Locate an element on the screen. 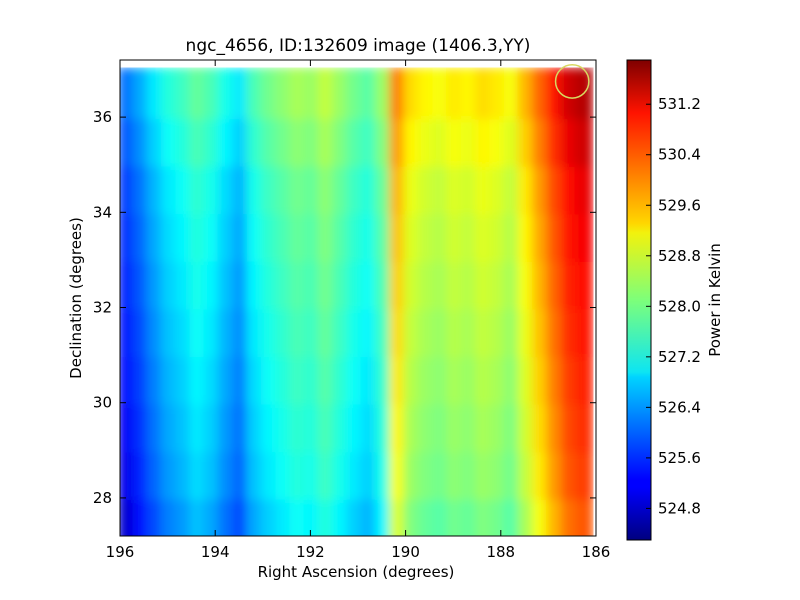 The image size is (800, 600). y-axis-label: Declination (degrees) is located at coordinates (76, 298).